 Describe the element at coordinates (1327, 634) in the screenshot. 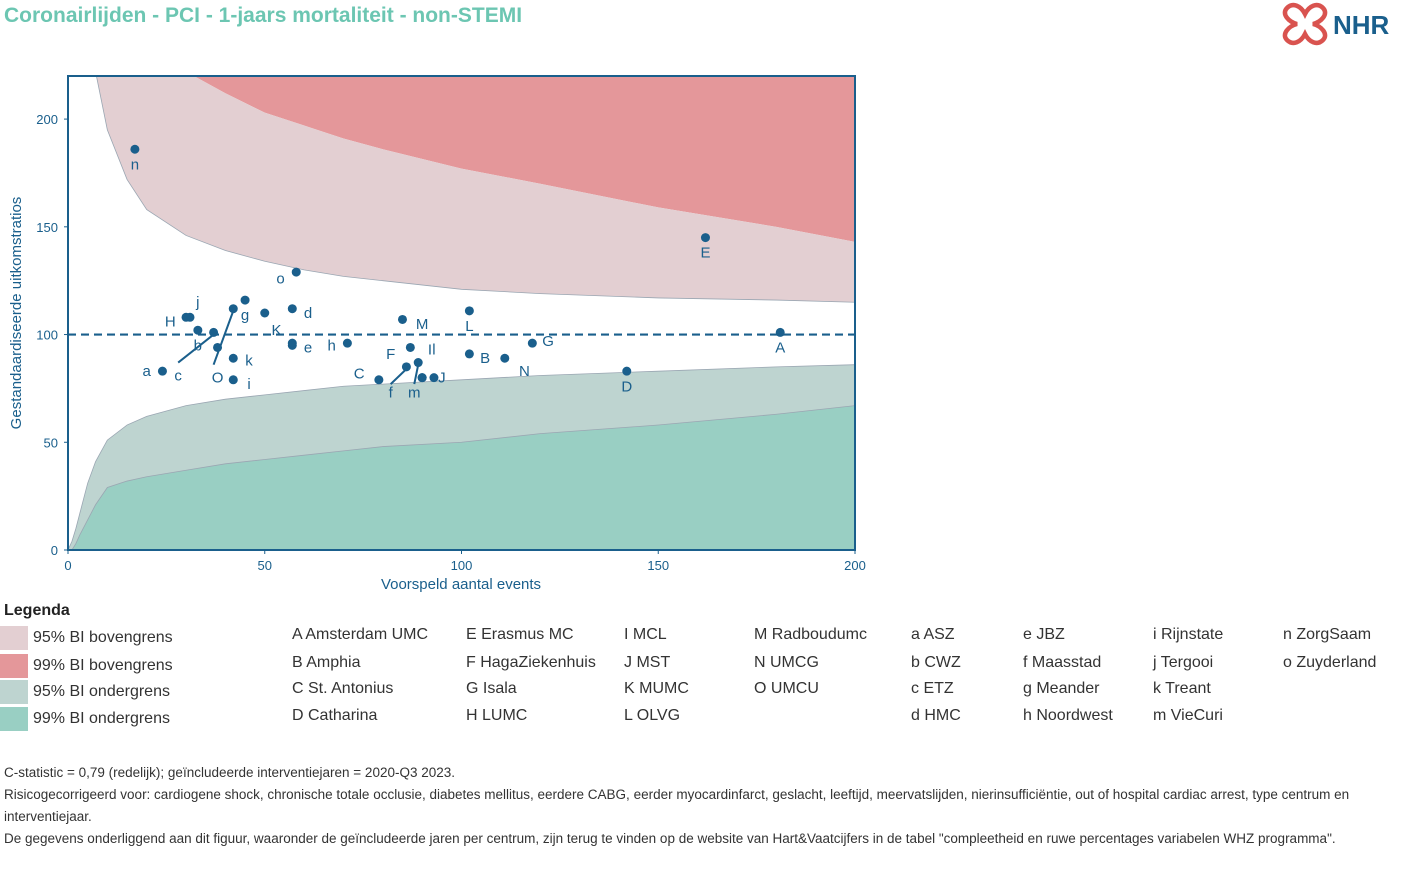

I see `legend-hospital-item: n ZorgSaam` at that location.